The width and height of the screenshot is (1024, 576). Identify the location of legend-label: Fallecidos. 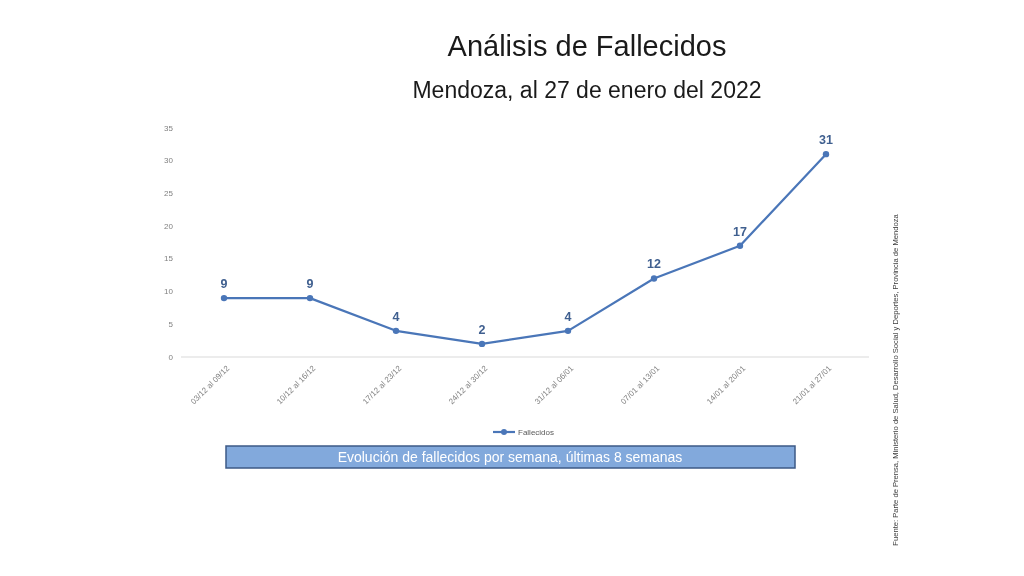
(536, 432).